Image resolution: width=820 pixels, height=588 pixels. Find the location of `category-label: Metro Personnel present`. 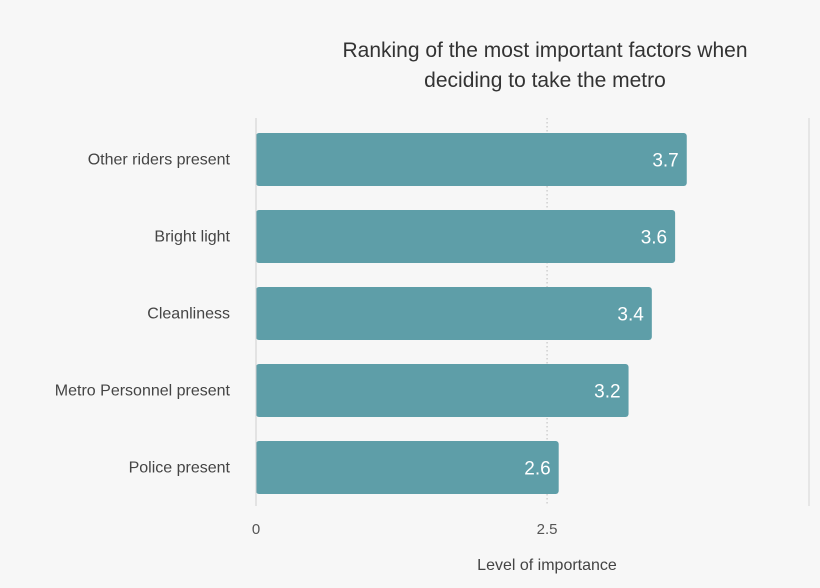

category-label: Metro Personnel present is located at coordinates (143, 391).